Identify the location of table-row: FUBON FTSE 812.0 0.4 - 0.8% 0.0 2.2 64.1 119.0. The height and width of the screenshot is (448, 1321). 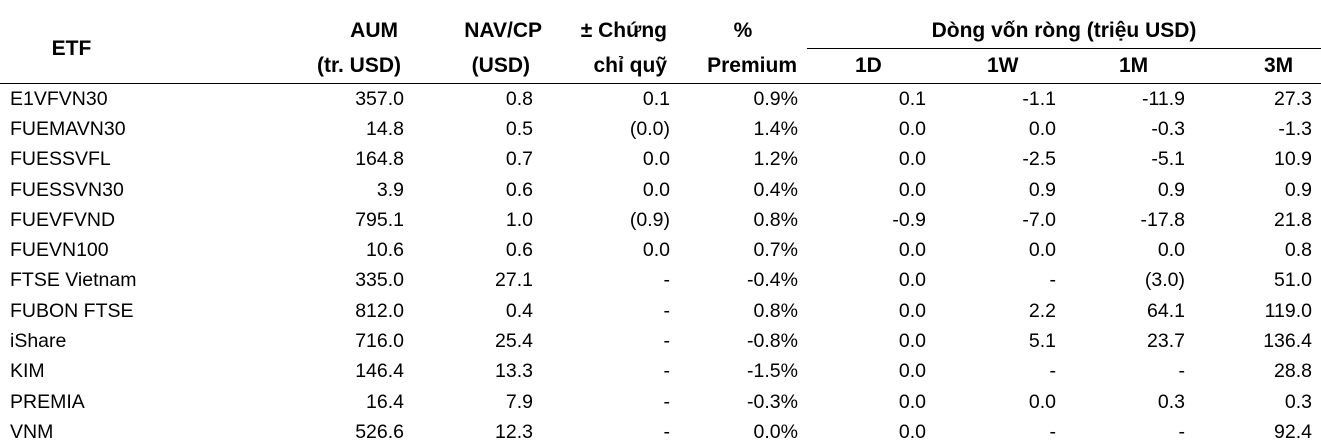
(660, 311).